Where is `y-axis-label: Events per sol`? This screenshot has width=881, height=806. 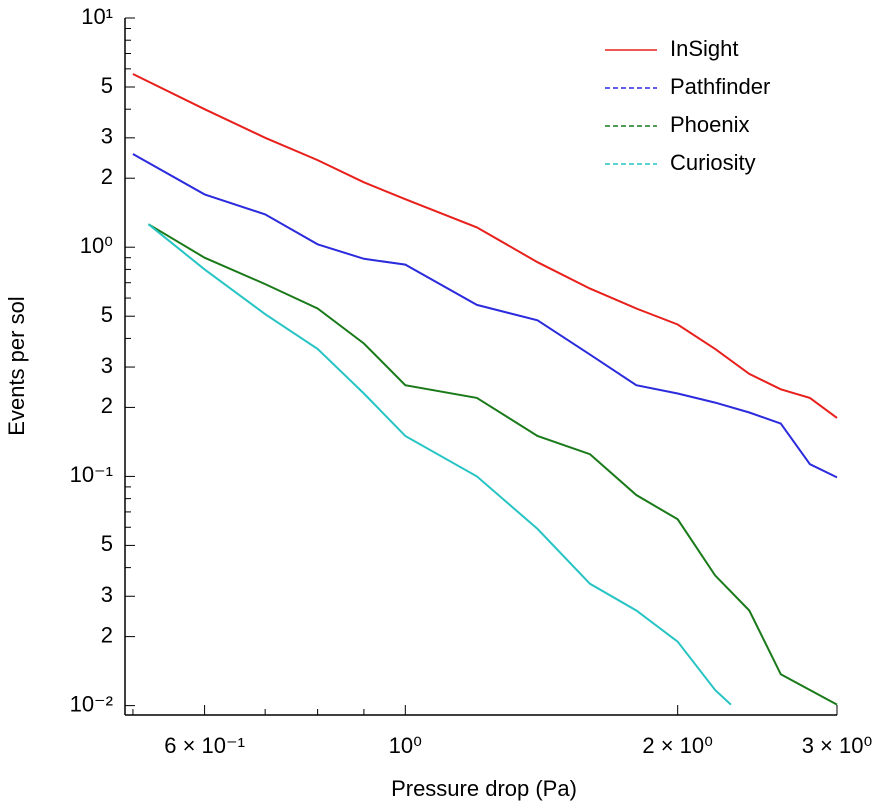
y-axis-label: Events per sol is located at coordinates (16, 365).